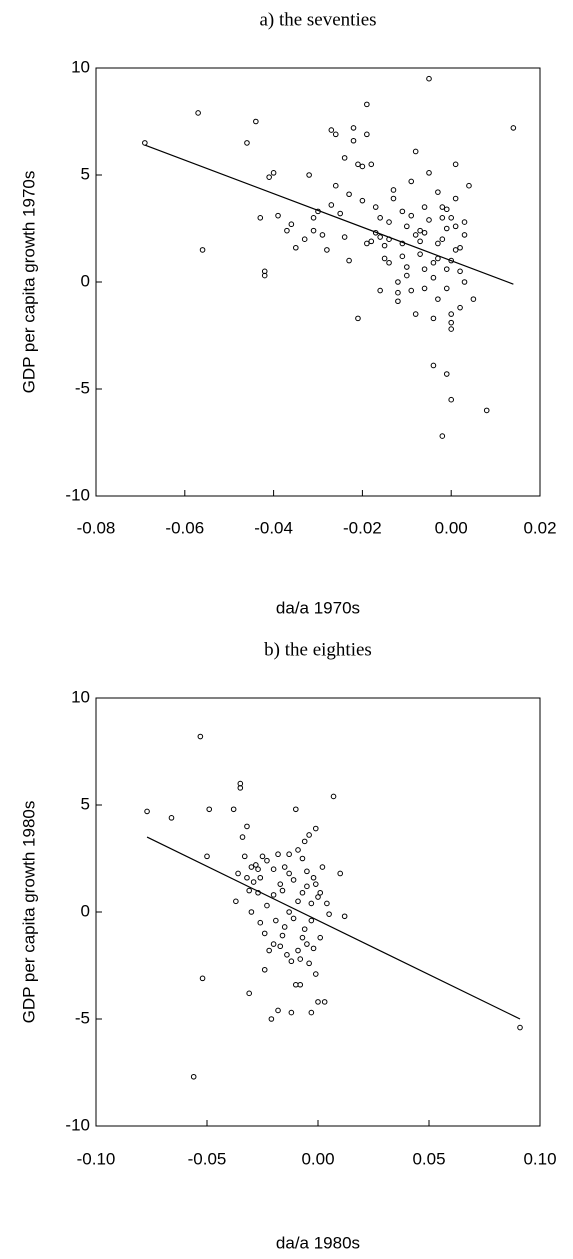 This screenshot has height=1259, width=573. I want to click on chart-1-regression-line, so click(329, 214).